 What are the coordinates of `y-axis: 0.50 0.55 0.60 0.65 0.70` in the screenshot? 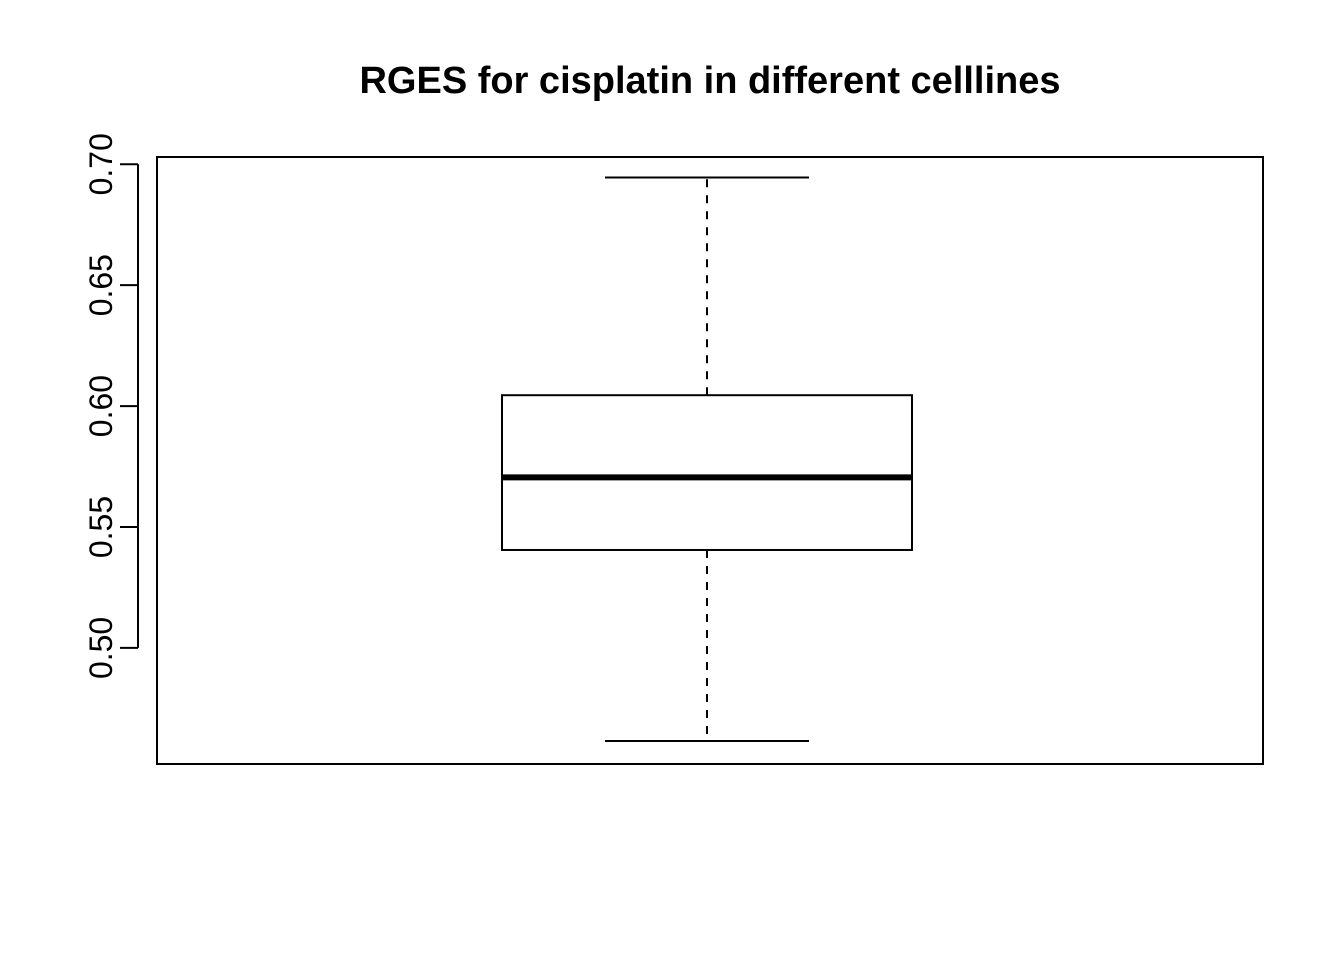 It's located at (111, 406).